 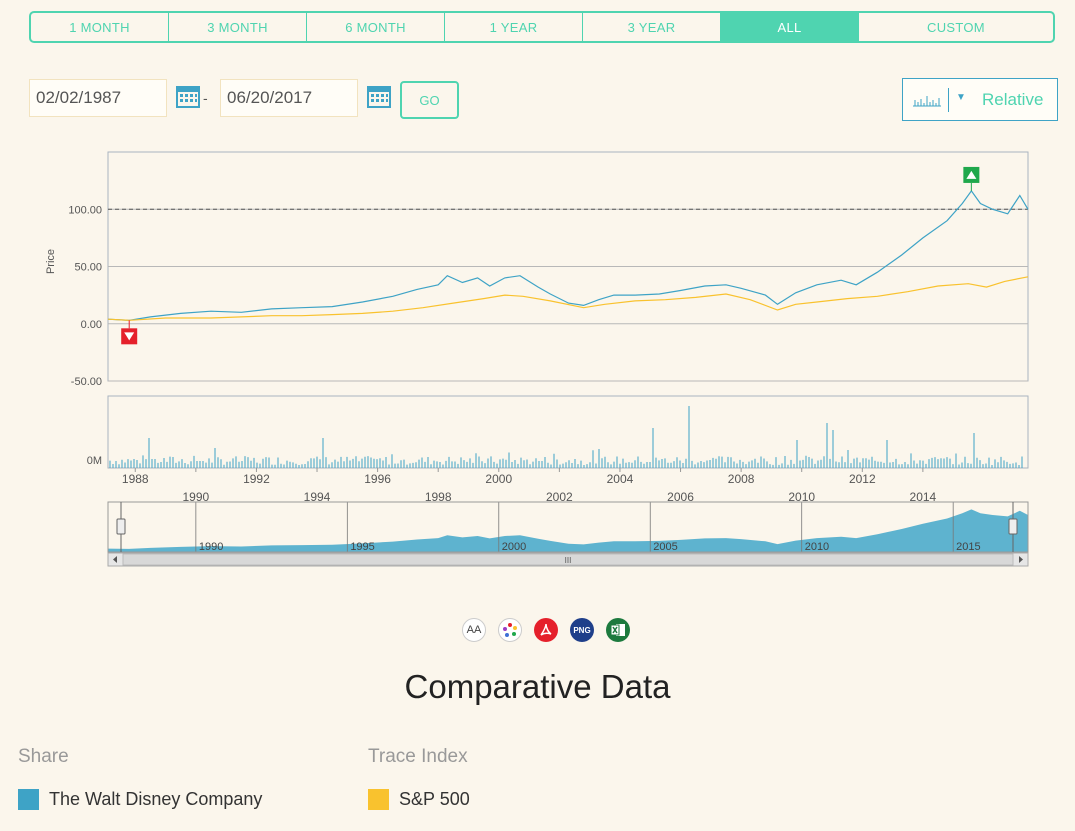 What do you see at coordinates (948, 100) in the screenshot?
I see `select-divider` at bounding box center [948, 100].